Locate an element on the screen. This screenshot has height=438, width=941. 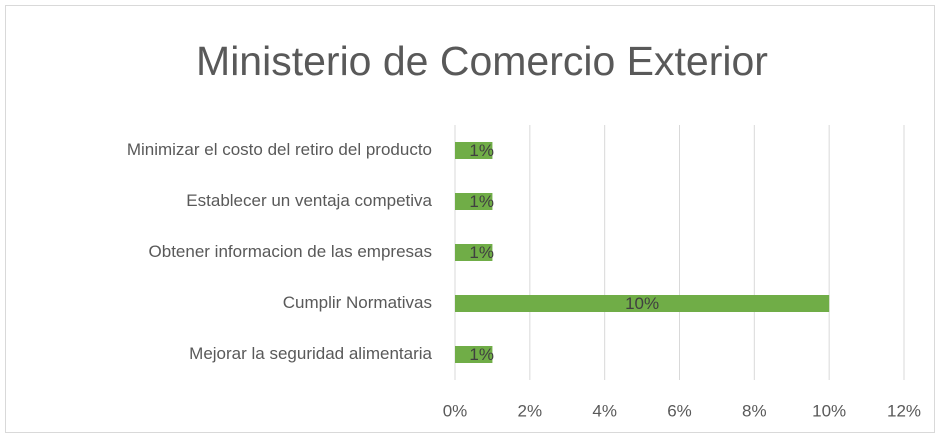
y-tick-label: Cumplir Normativas is located at coordinates (357, 302).